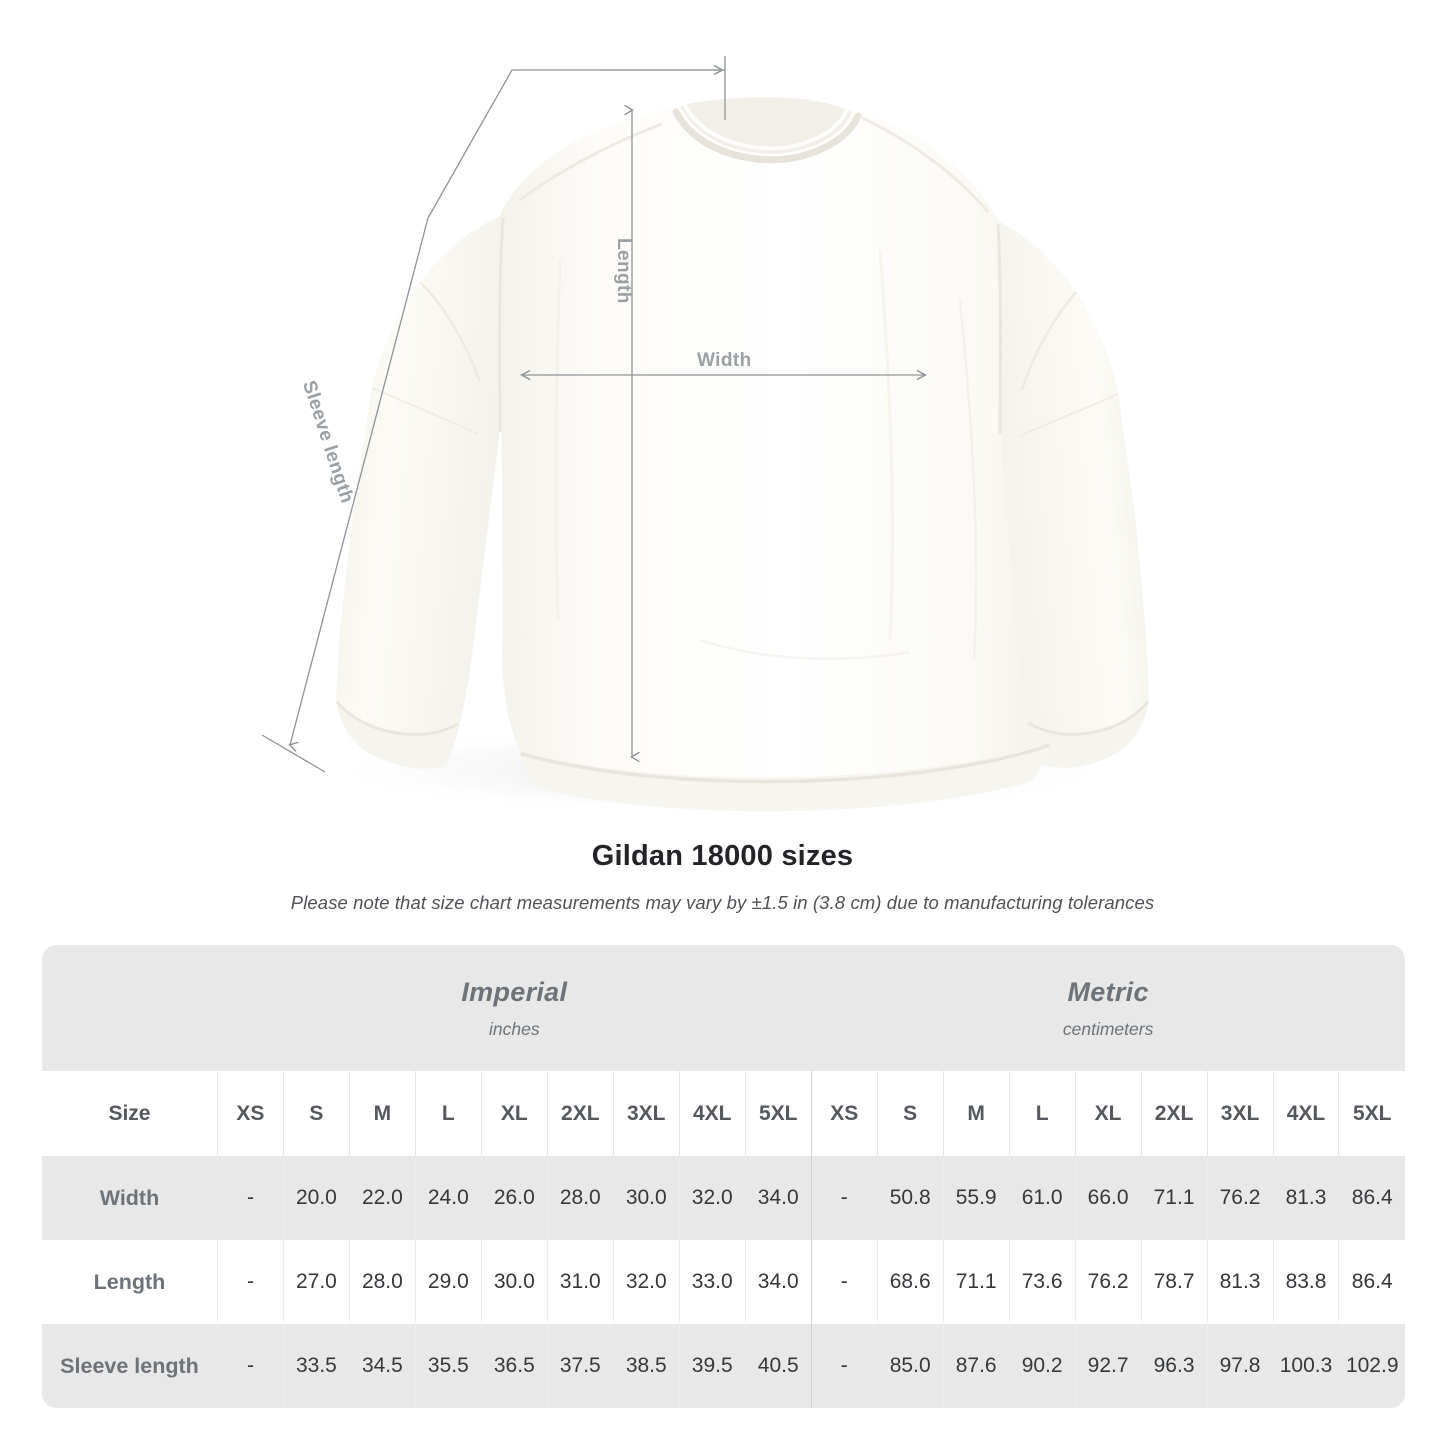 Image resolution: width=1445 pixels, height=1445 pixels. I want to click on sleeve-imperial-4xl: 39.5, so click(712, 1366).